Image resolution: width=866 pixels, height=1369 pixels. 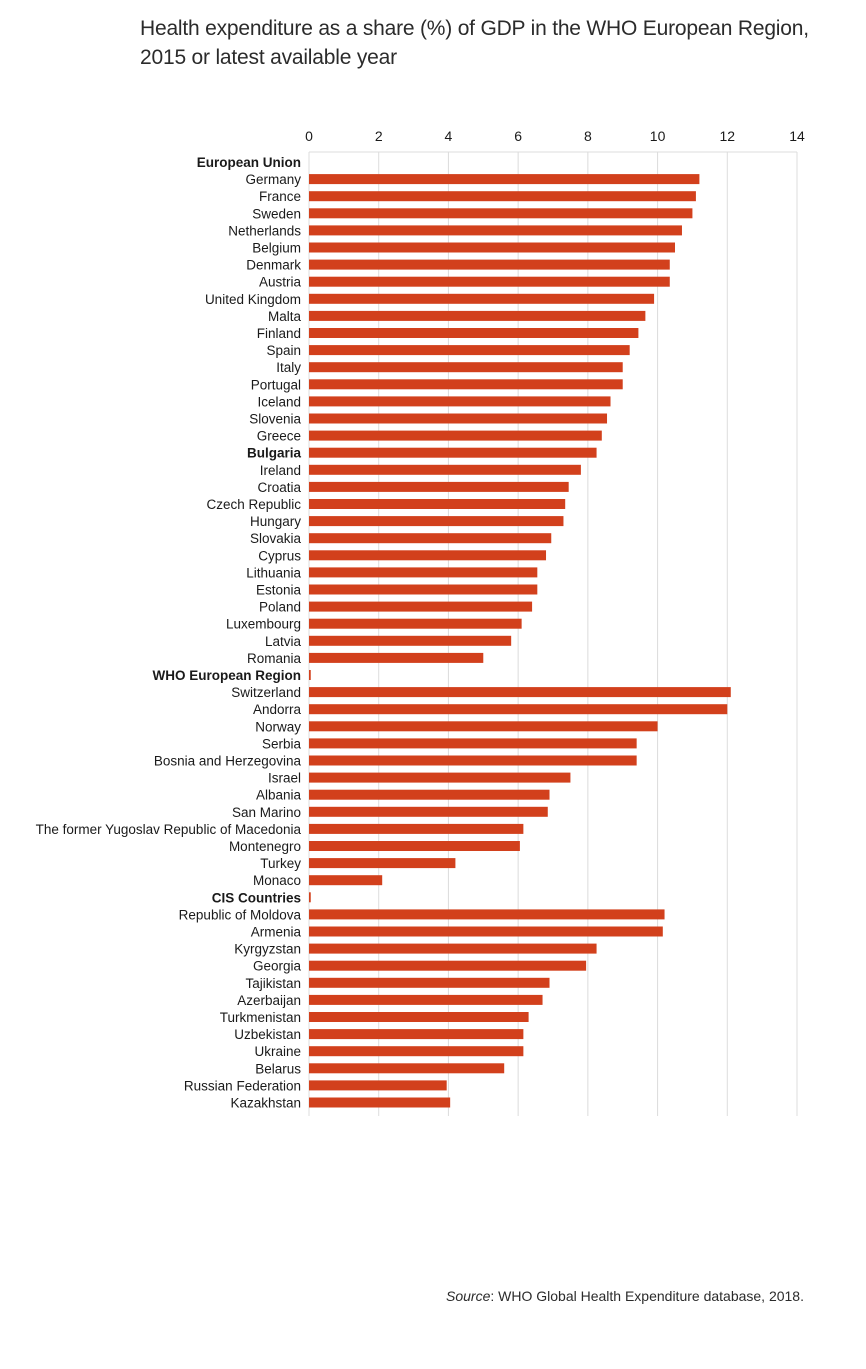 What do you see at coordinates (283, 641) in the screenshot?
I see `category-label: Latvia` at bounding box center [283, 641].